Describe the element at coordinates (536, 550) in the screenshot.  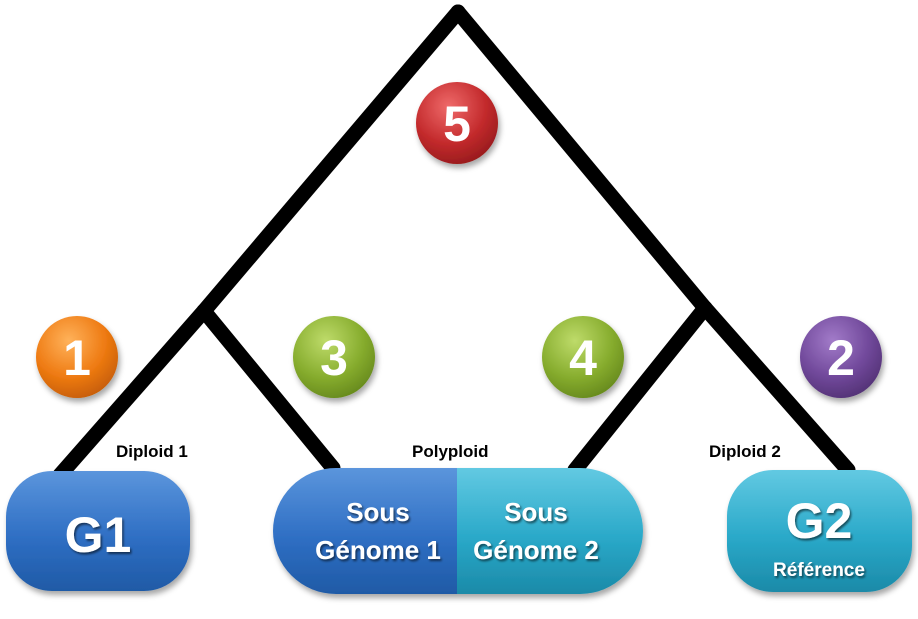
I see `subgenome-2-line2: Génome 2` at that location.